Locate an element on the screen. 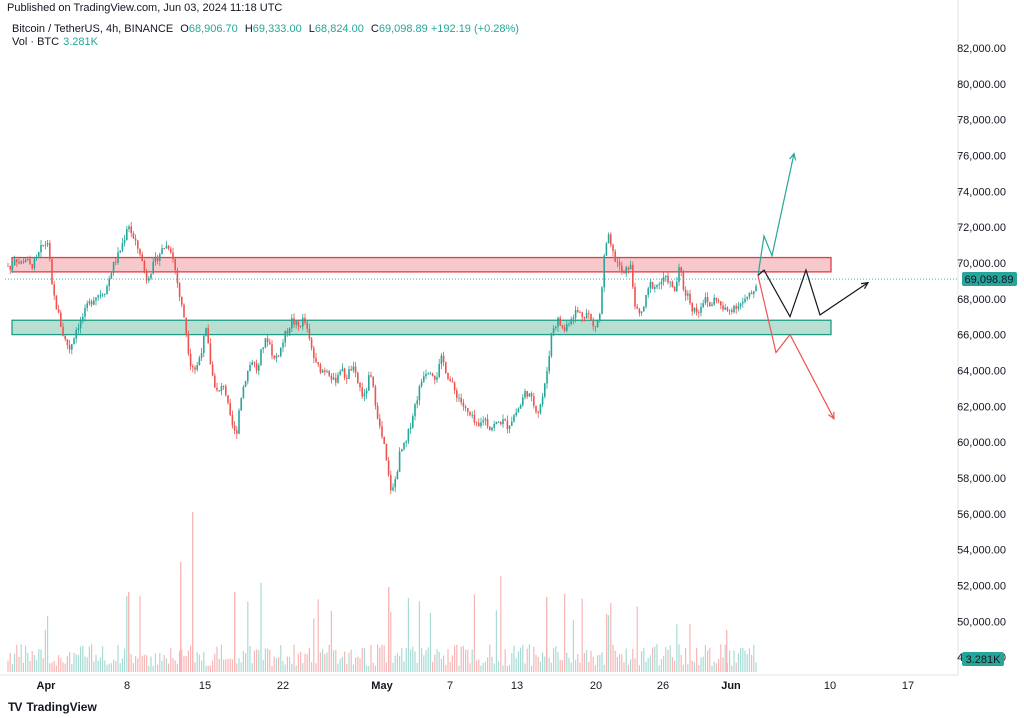 Image resolution: width=1024 pixels, height=718 pixels. tradingview-logo: TV is located at coordinates (15, 707).